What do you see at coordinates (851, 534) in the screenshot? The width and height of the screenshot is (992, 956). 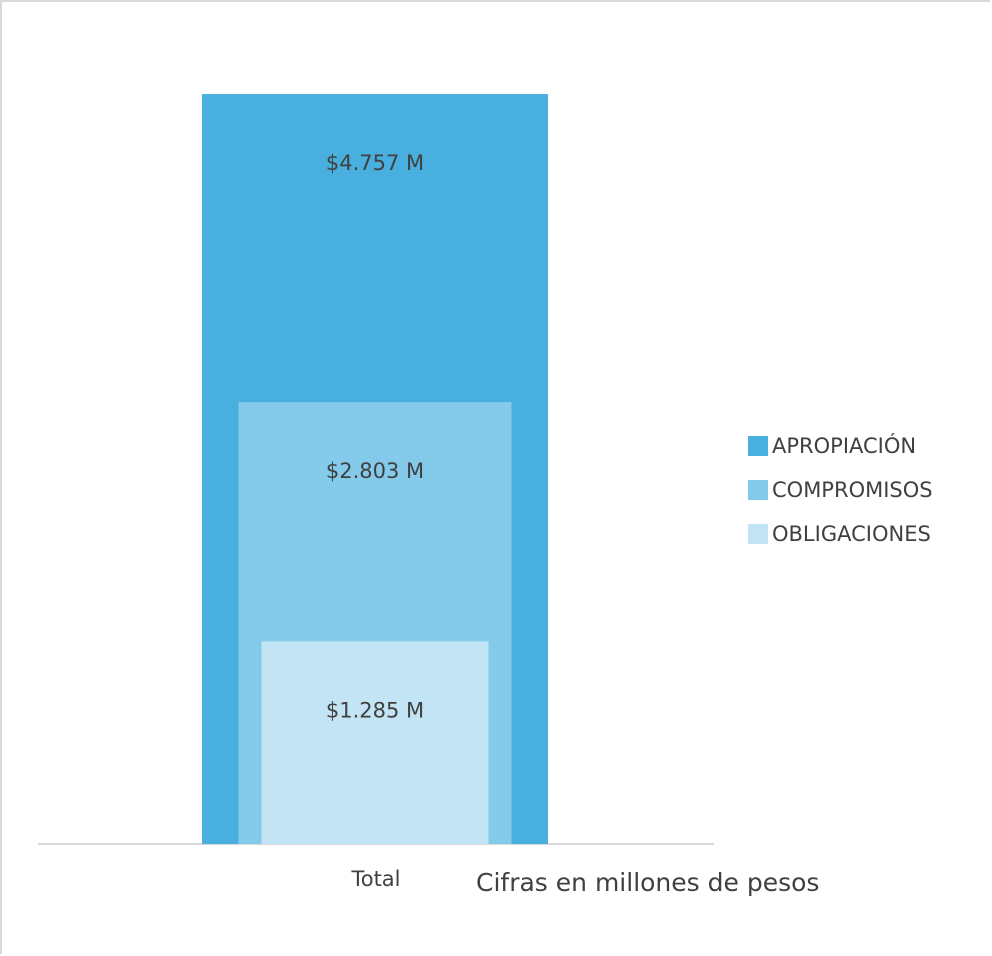 I see `legend-label-obligaciones: OBLIGACIONES` at bounding box center [851, 534].